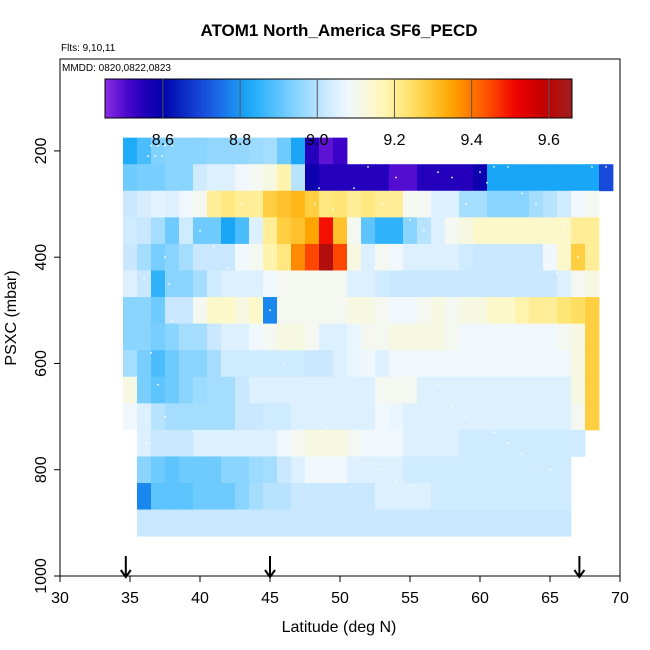  What do you see at coordinates (472, 140) in the screenshot?
I see `colorbar-tick-label: 9.4` at bounding box center [472, 140].